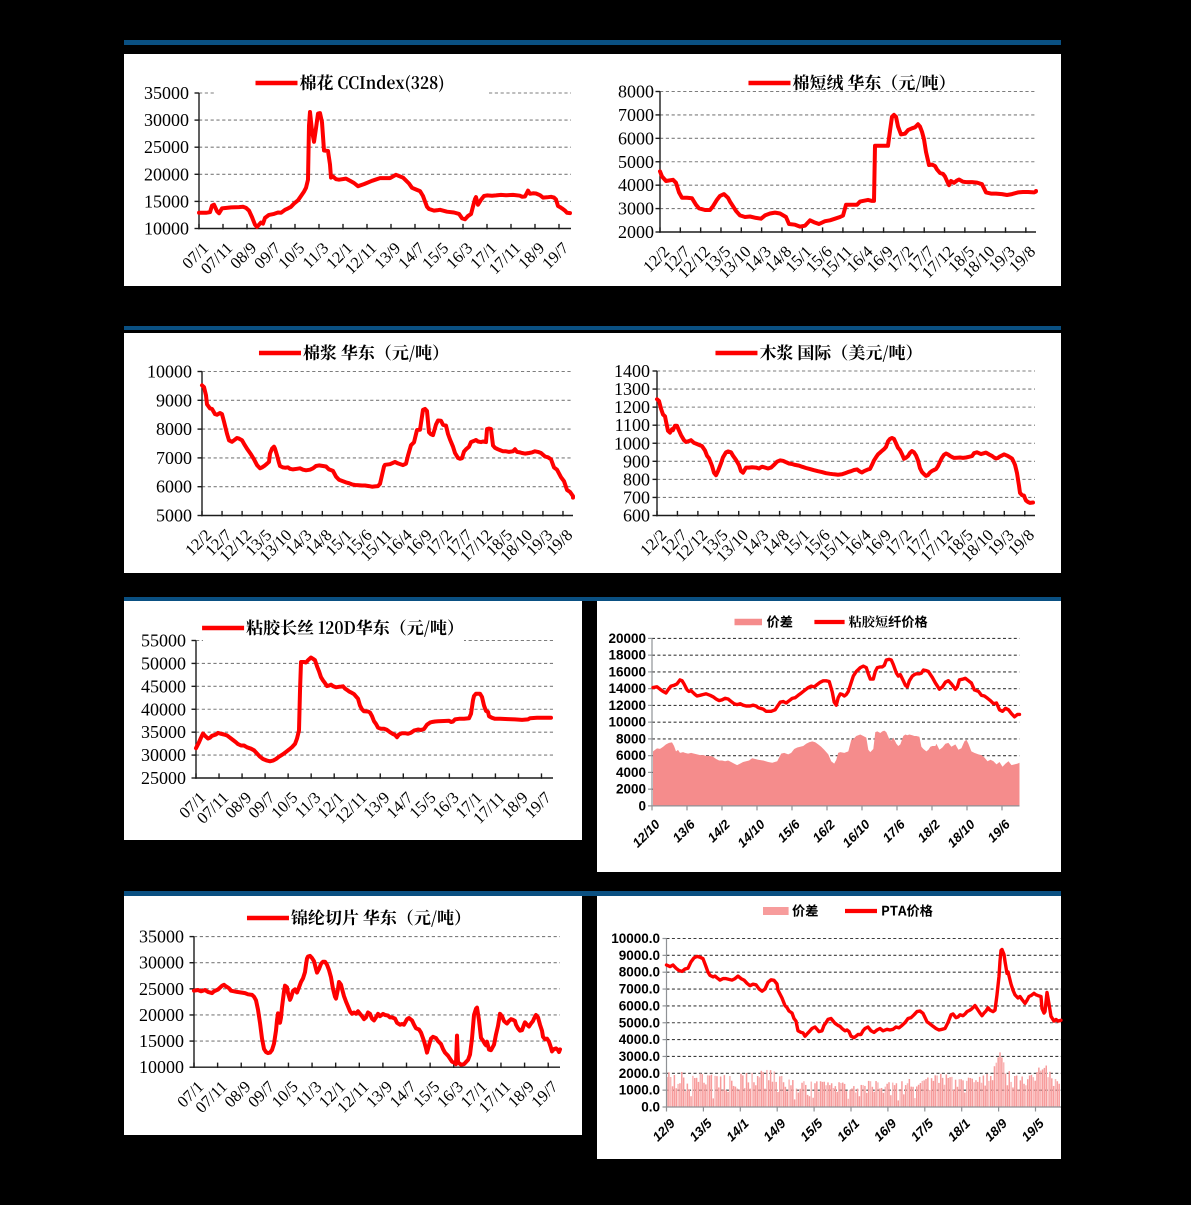 Image resolution: width=1191 pixels, height=1205 pixels. Describe the element at coordinates (636, 516) in the screenshot. I see `y-tick-label: 600` at that location.